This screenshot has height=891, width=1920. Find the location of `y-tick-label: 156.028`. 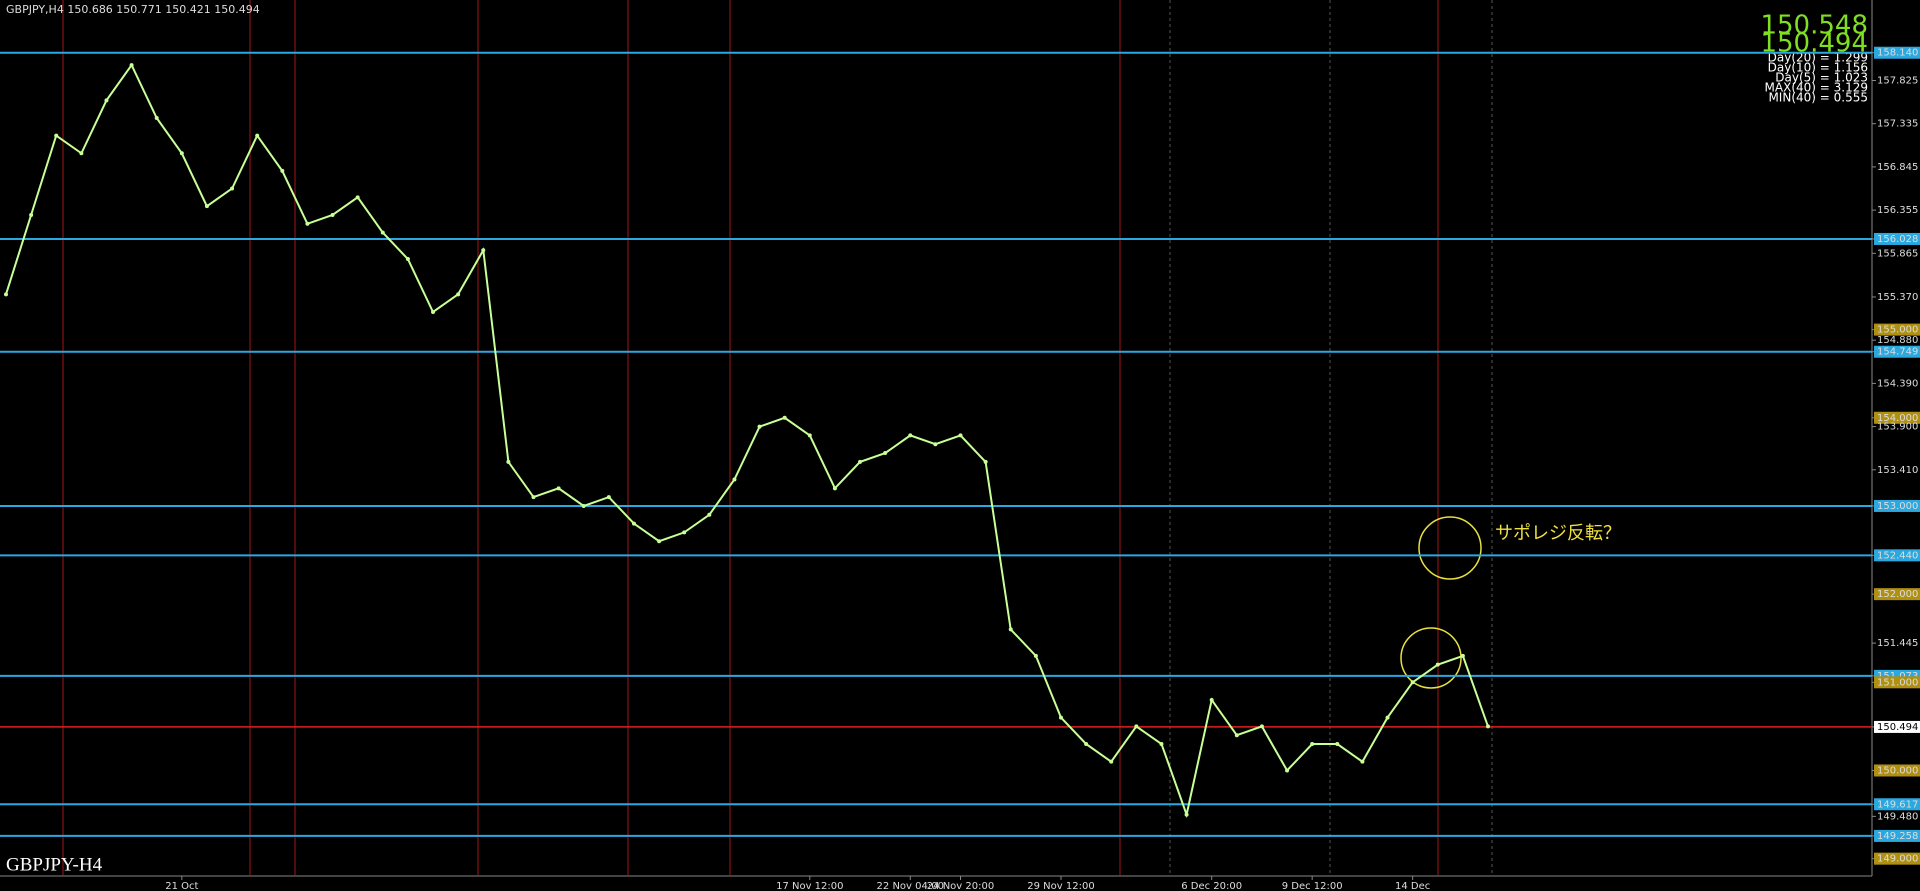

y-tick-label: 156.028 is located at coordinates (1897, 239).